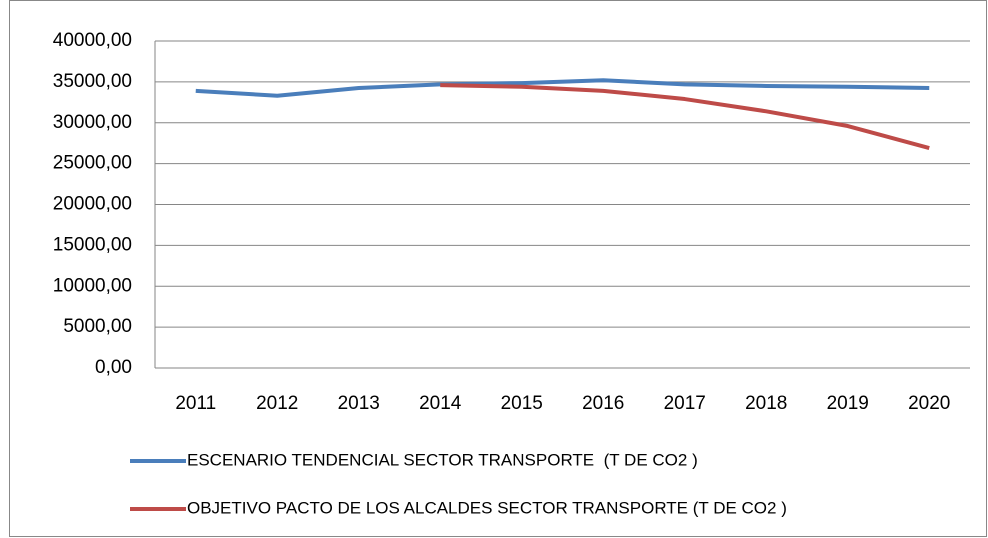 The height and width of the screenshot is (538, 988). What do you see at coordinates (92, 244) in the screenshot?
I see `y-tick-label: 15000,00` at bounding box center [92, 244].